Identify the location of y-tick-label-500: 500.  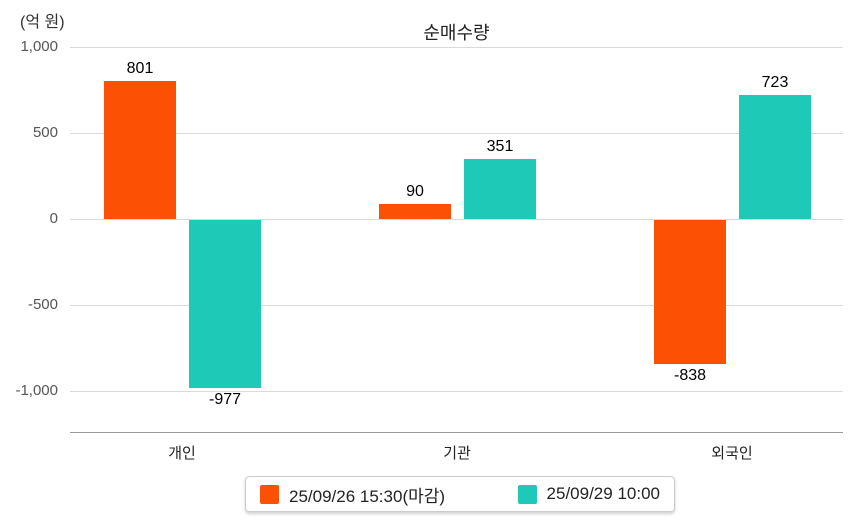
(45, 132).